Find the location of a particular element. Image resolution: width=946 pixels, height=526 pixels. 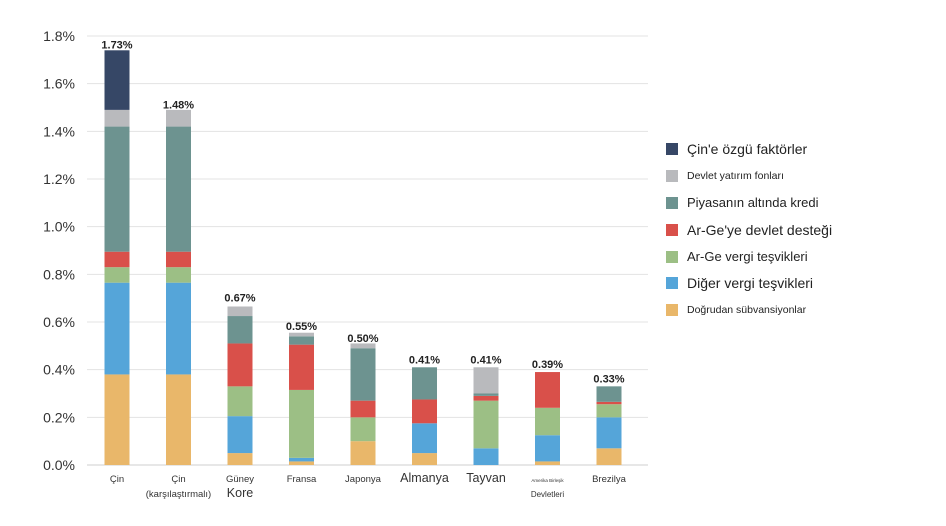

legend-item: Ar-Ge'ye devlet desteği is located at coordinates (801, 229).